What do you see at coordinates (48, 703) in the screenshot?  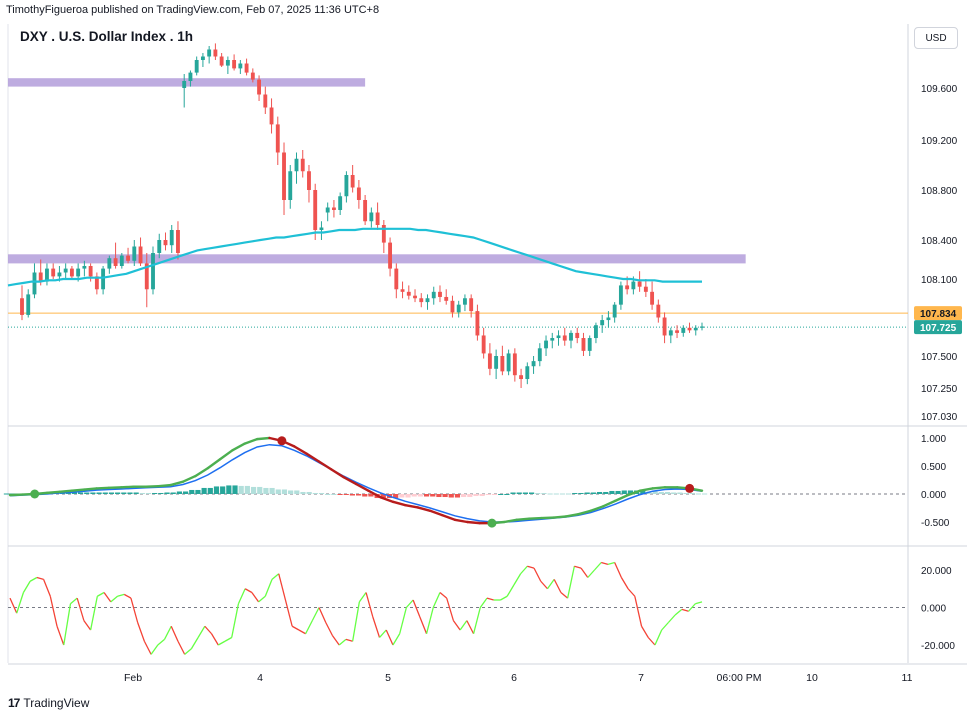 I see `tradingview-brand: 17 TradingView` at bounding box center [48, 703].